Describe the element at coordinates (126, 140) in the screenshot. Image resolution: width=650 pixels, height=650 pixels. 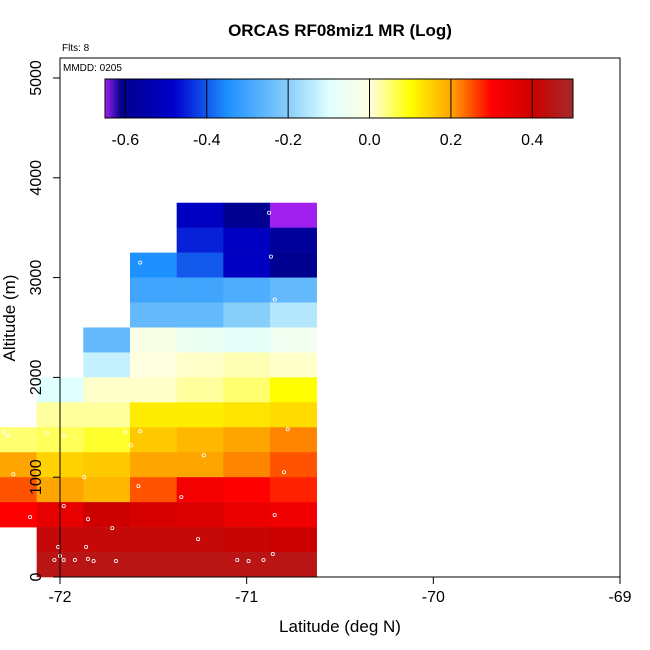
I see `colorbar-tick-label: -0.6` at that location.